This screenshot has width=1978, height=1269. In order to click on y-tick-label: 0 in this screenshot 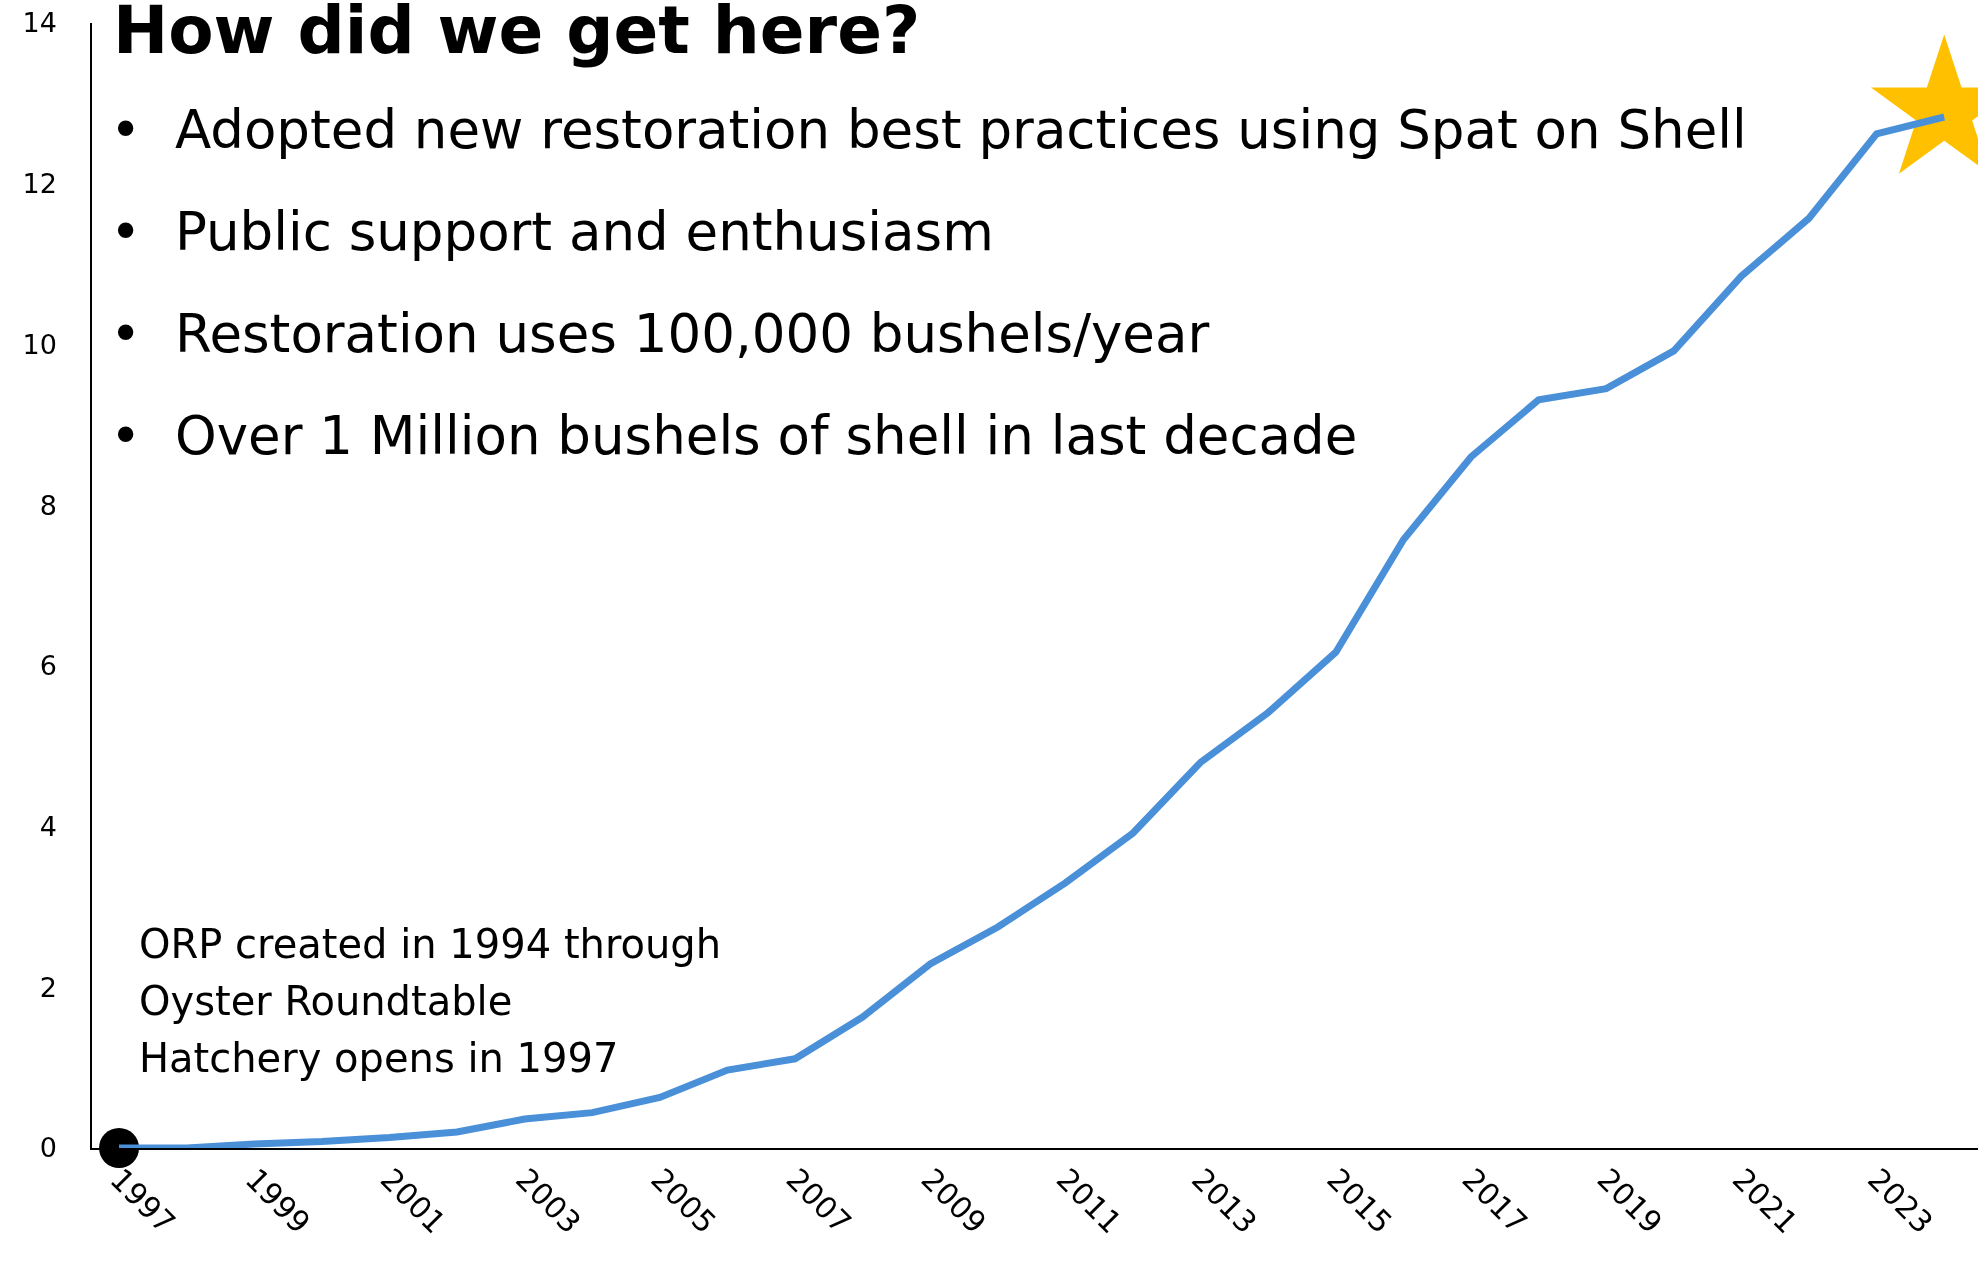, I will do `click(48, 1148)`.